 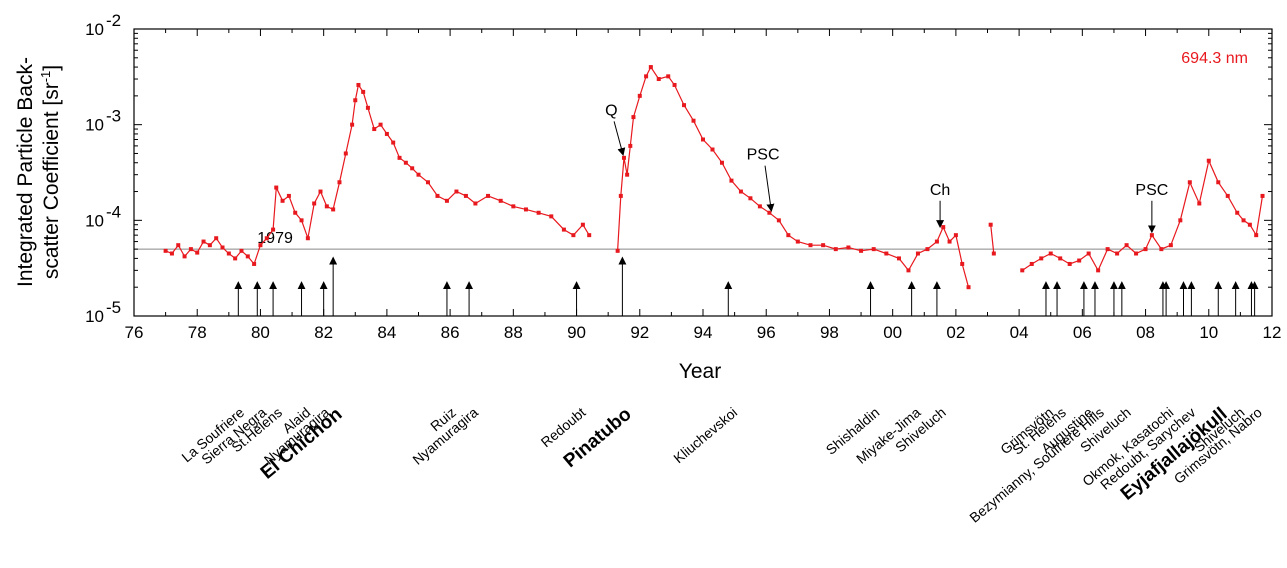 I want to click on x-tick-label: 12, so click(x=1272, y=332).